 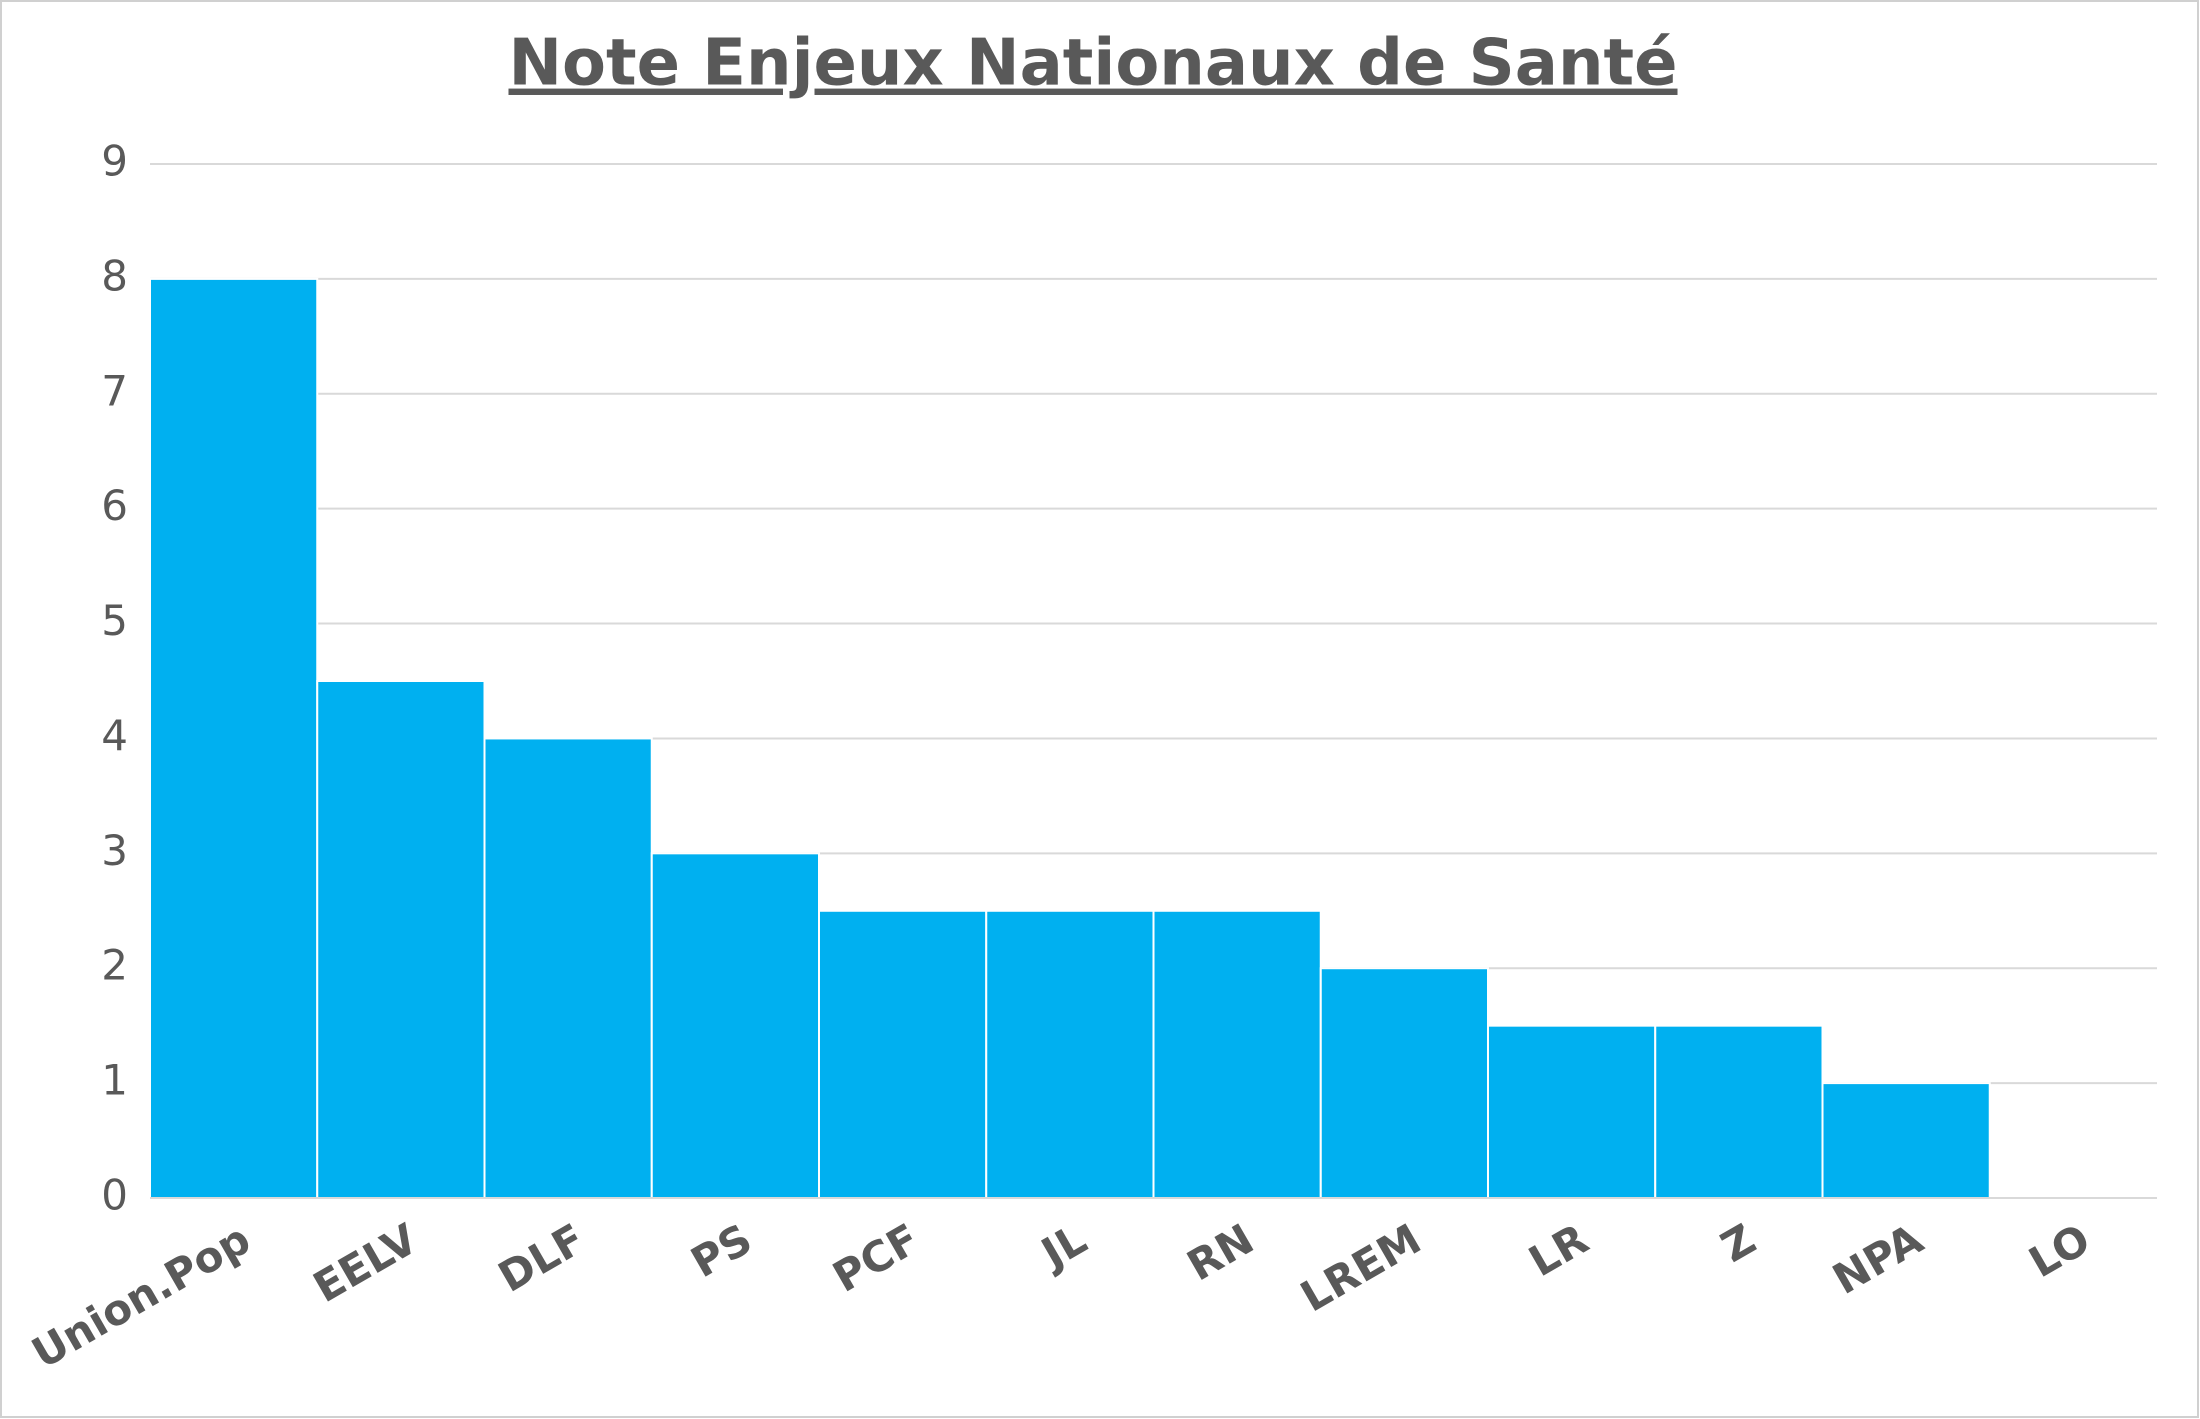 What do you see at coordinates (1092, 64) in the screenshot?
I see `chart-title: Note Enjeux Nationaux de Santé` at bounding box center [1092, 64].